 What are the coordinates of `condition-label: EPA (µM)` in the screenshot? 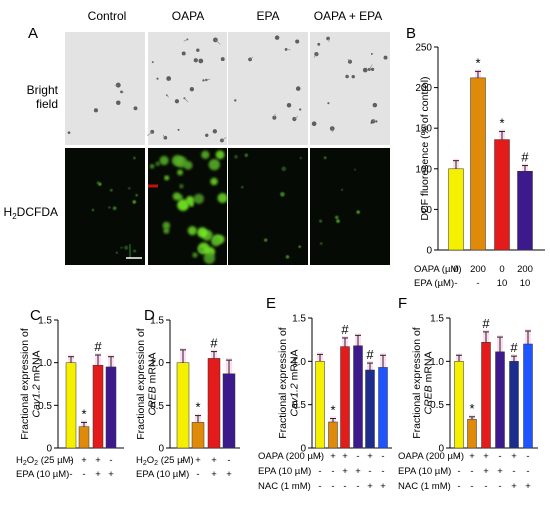 It's located at (434, 283).